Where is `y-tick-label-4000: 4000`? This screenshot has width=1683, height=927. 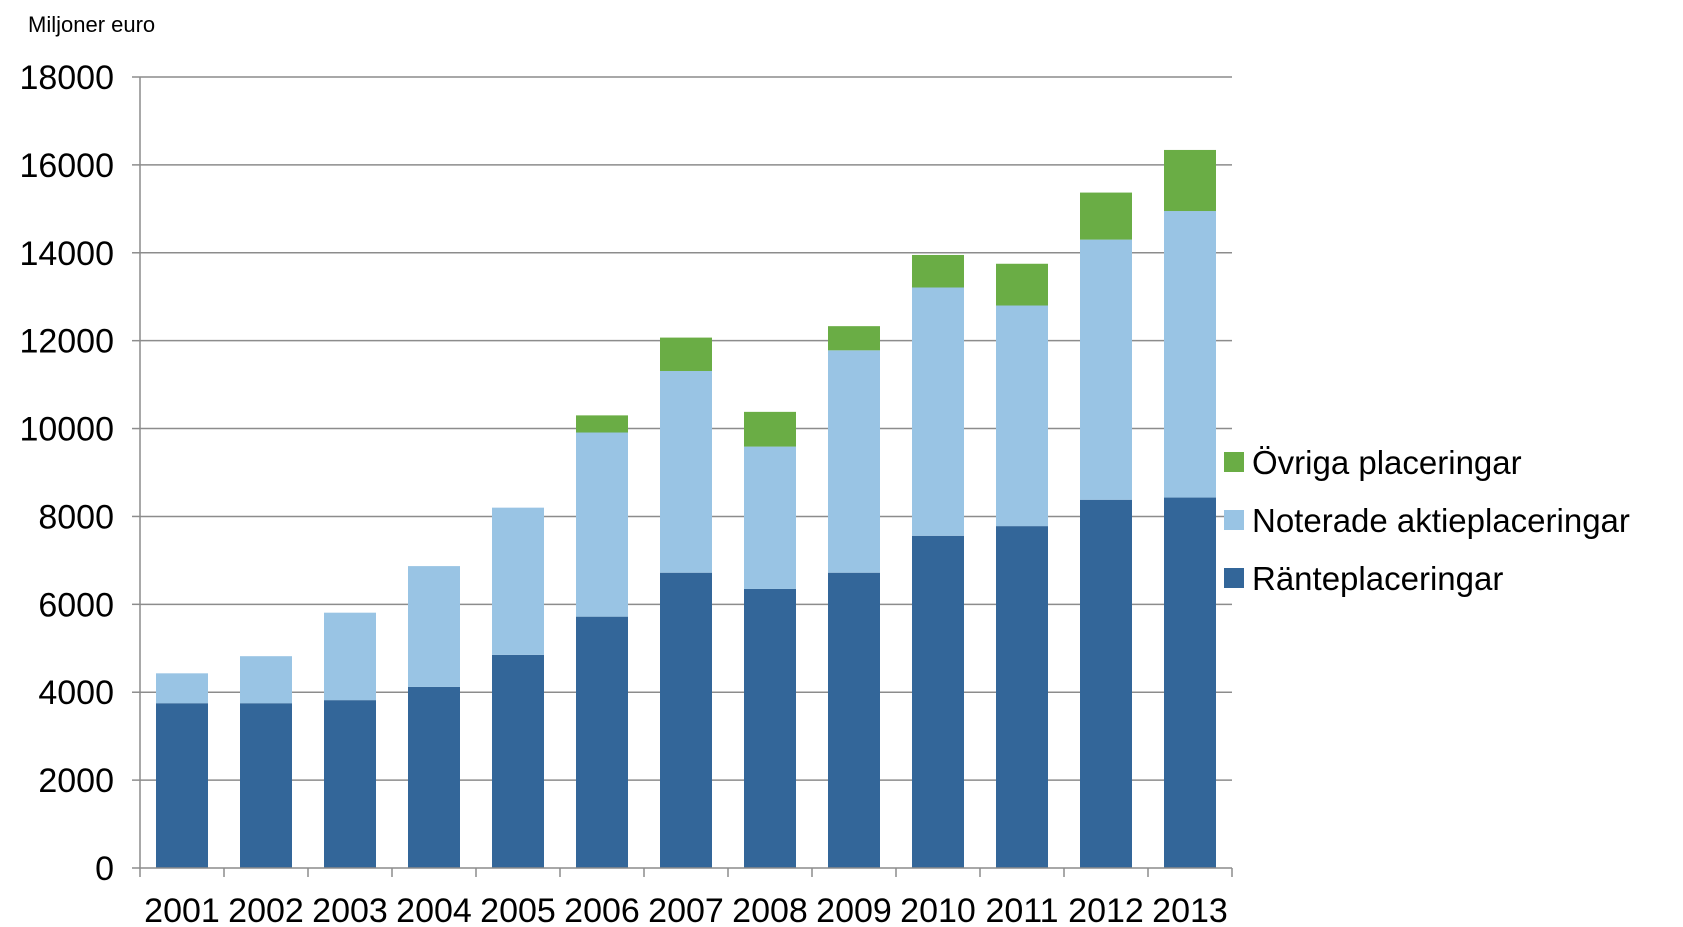 y-tick-label-4000: 4000 is located at coordinates (76, 693).